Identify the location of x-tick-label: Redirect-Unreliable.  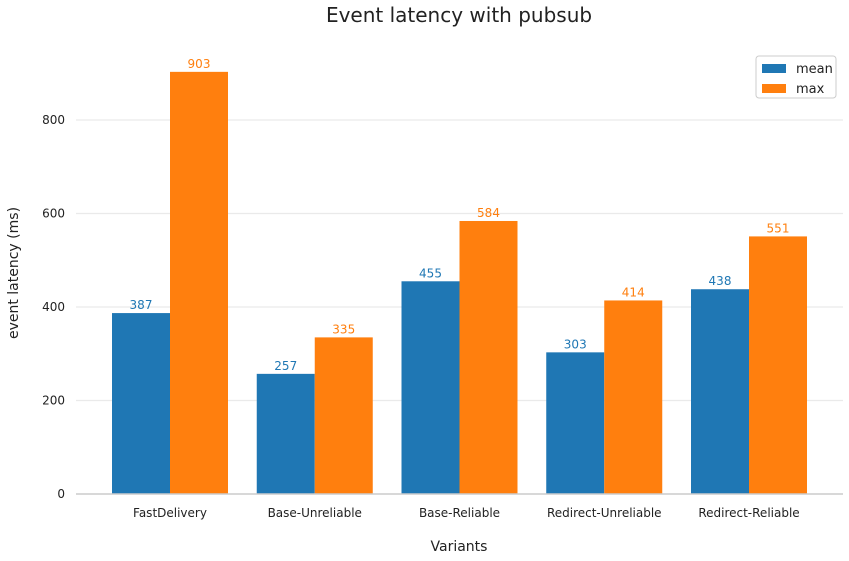
(604, 513).